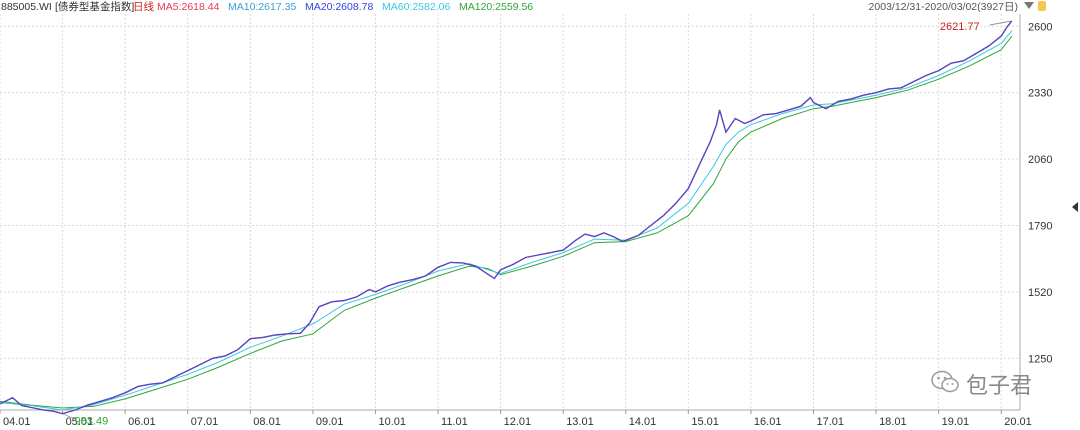  Describe the element at coordinates (643, 422) in the screenshot. I see `x-tick-label: 14.01` at that location.